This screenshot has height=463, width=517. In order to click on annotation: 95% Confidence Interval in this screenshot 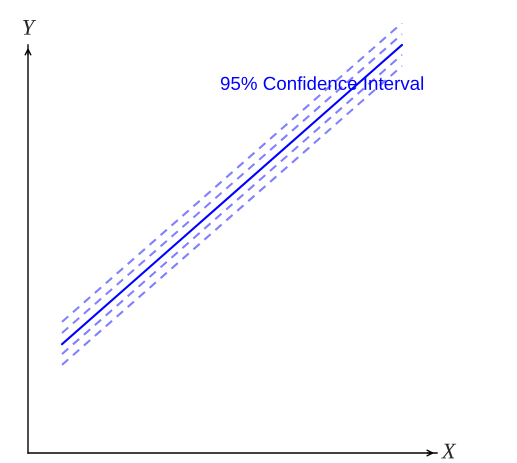, I will do `click(322, 83)`.